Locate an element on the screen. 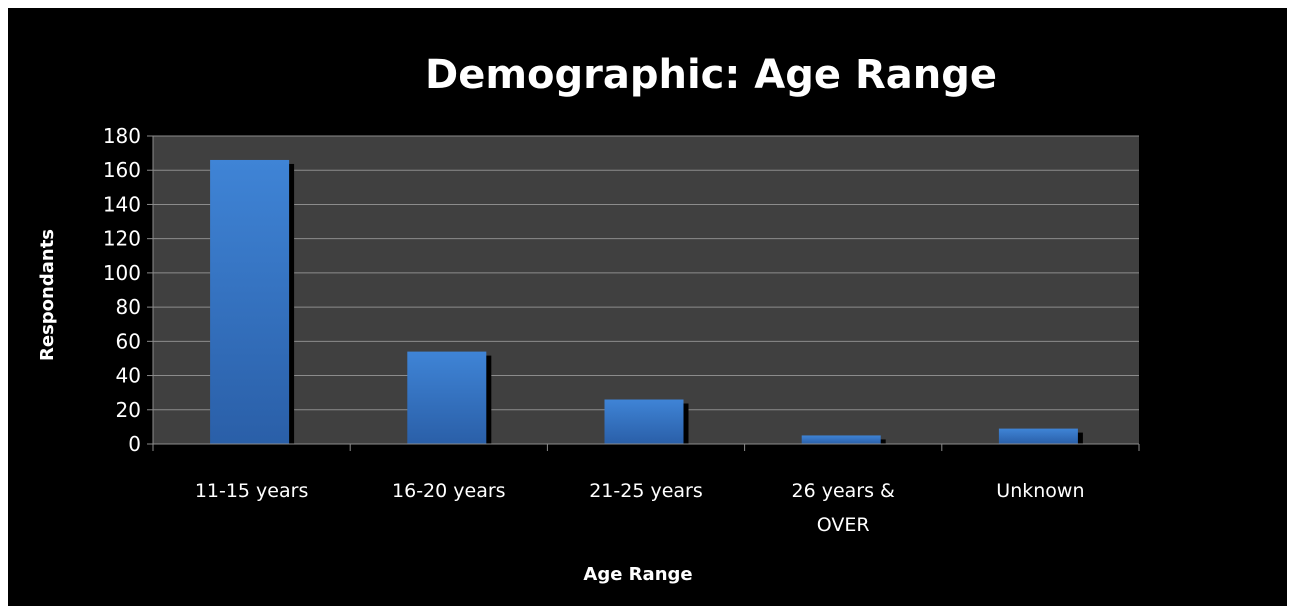 The height and width of the screenshot is (614, 1295). x-category-label: 16-20 years is located at coordinates (449, 491).